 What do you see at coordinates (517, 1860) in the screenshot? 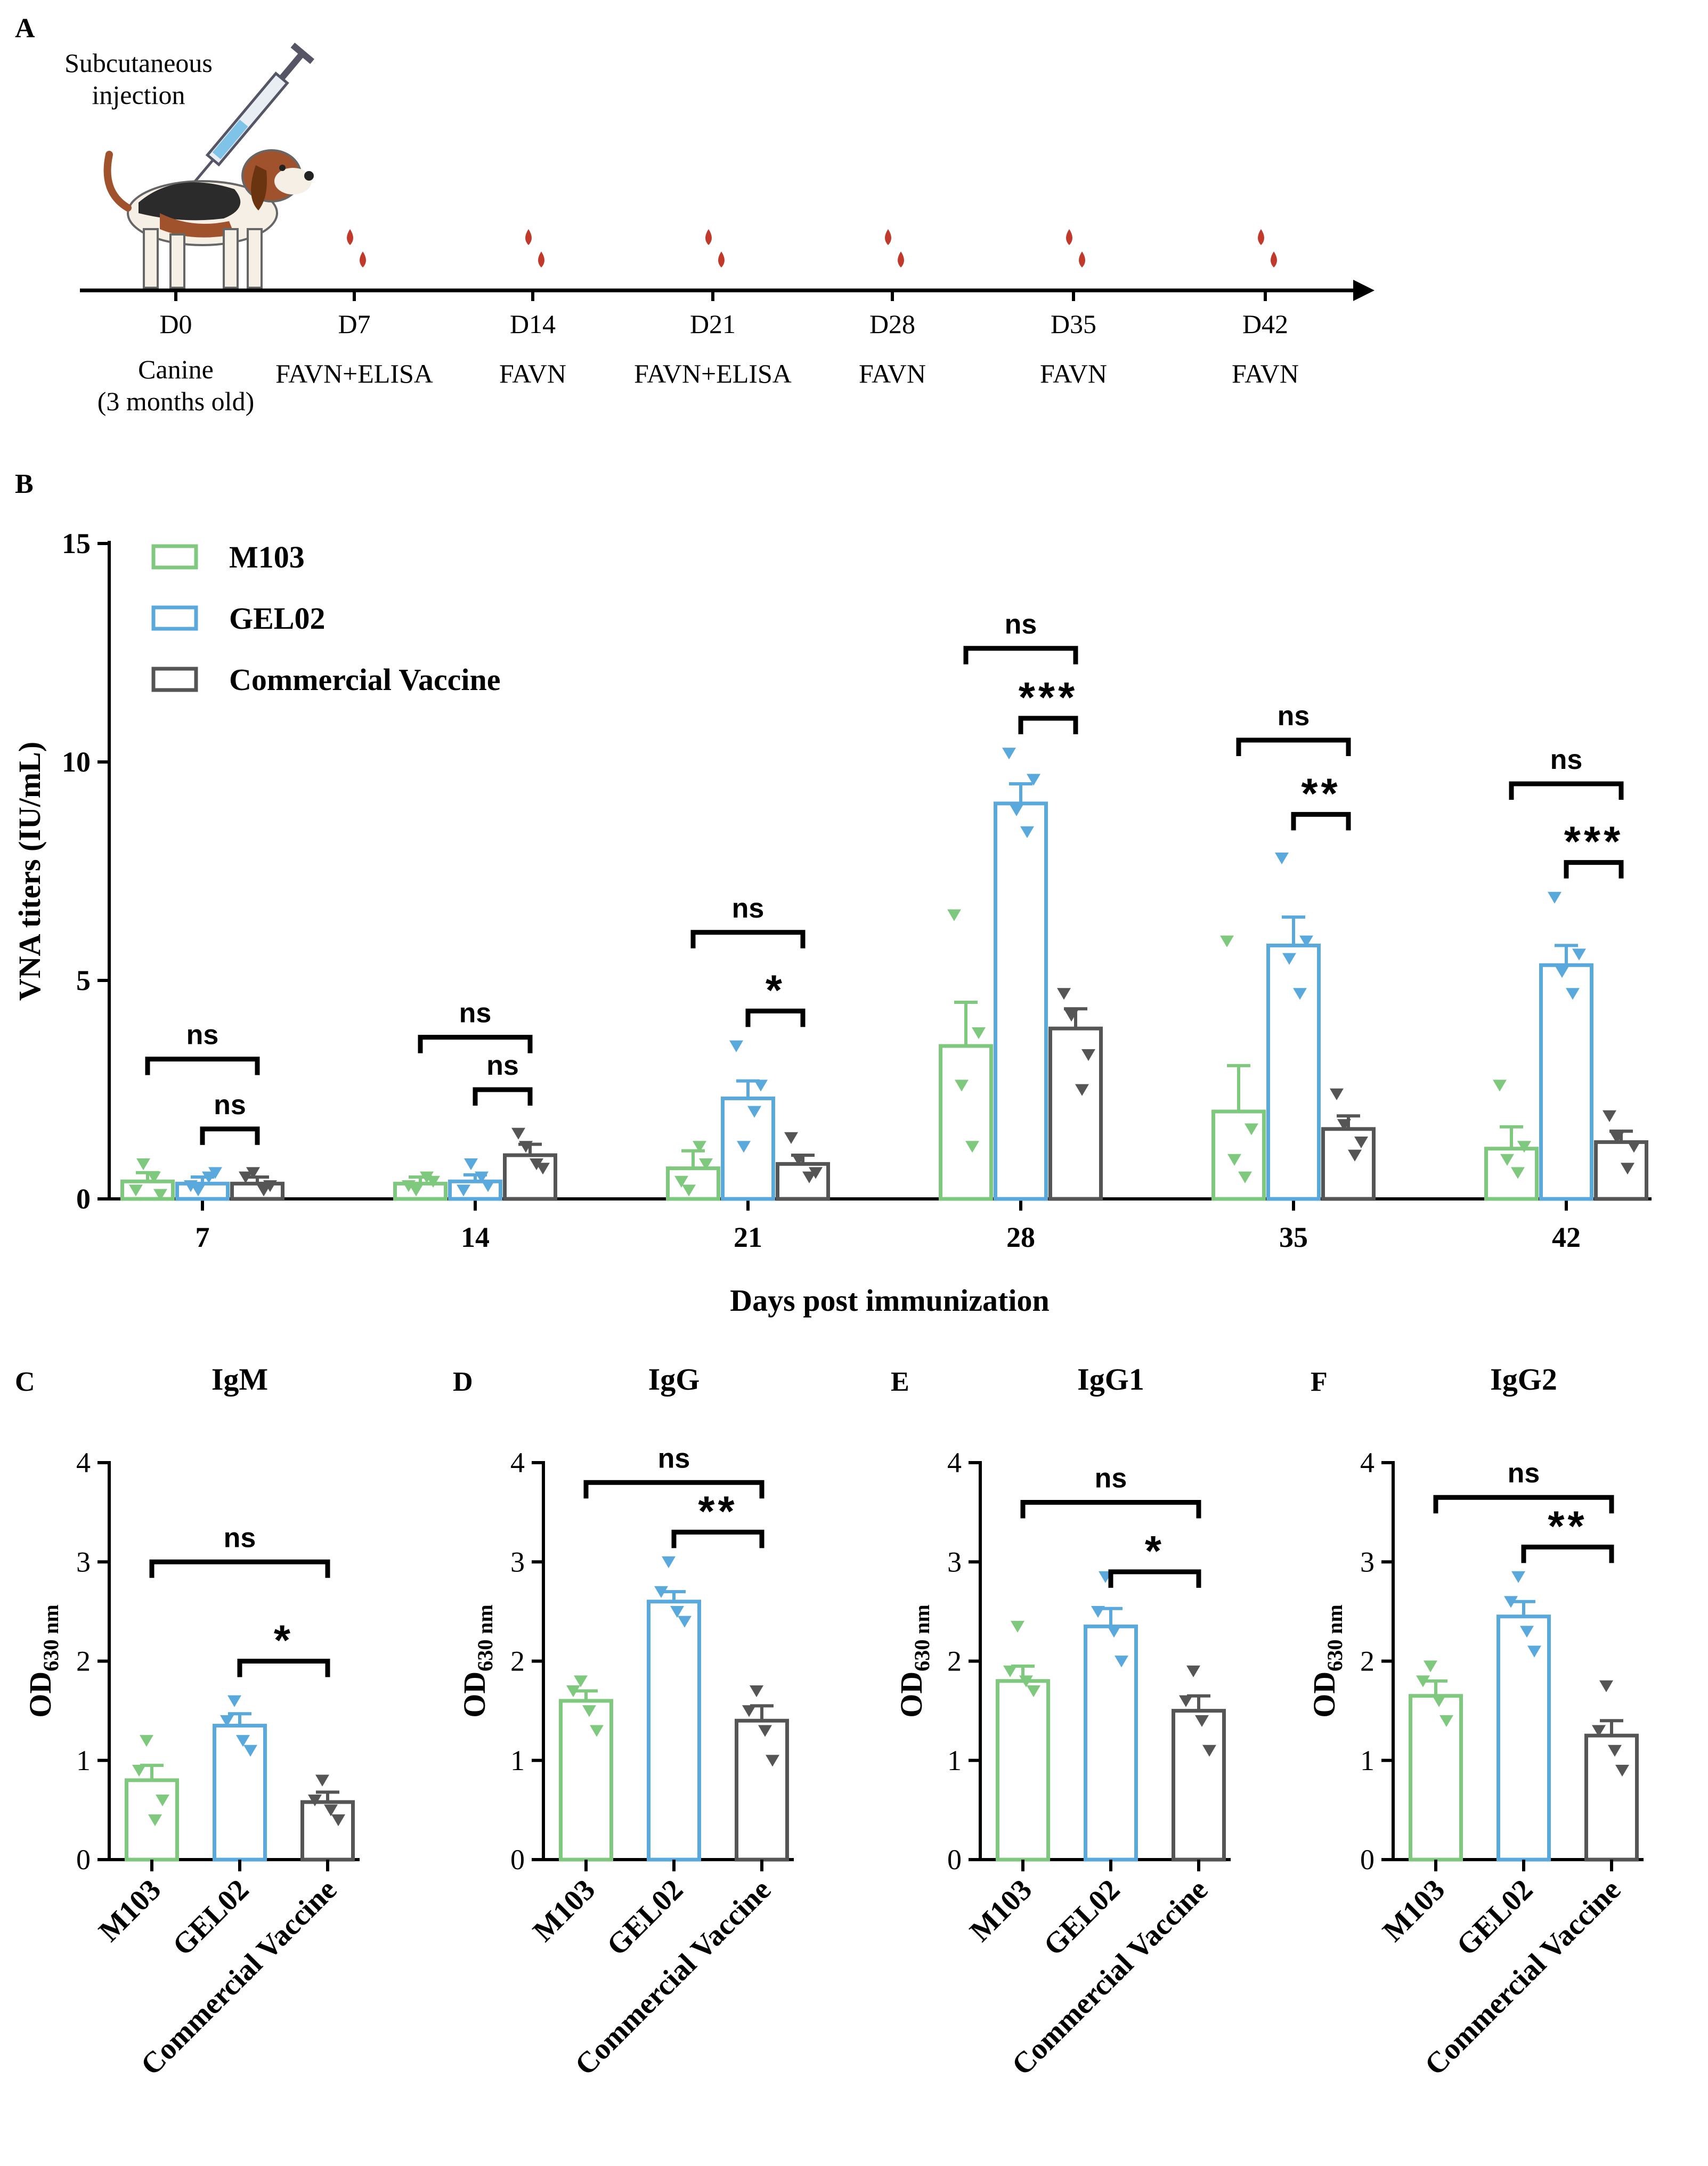
I see `y-tick-label: 0` at bounding box center [517, 1860].